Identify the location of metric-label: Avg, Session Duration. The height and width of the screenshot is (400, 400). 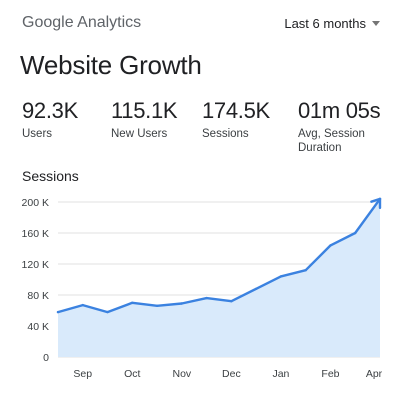
(331, 141).